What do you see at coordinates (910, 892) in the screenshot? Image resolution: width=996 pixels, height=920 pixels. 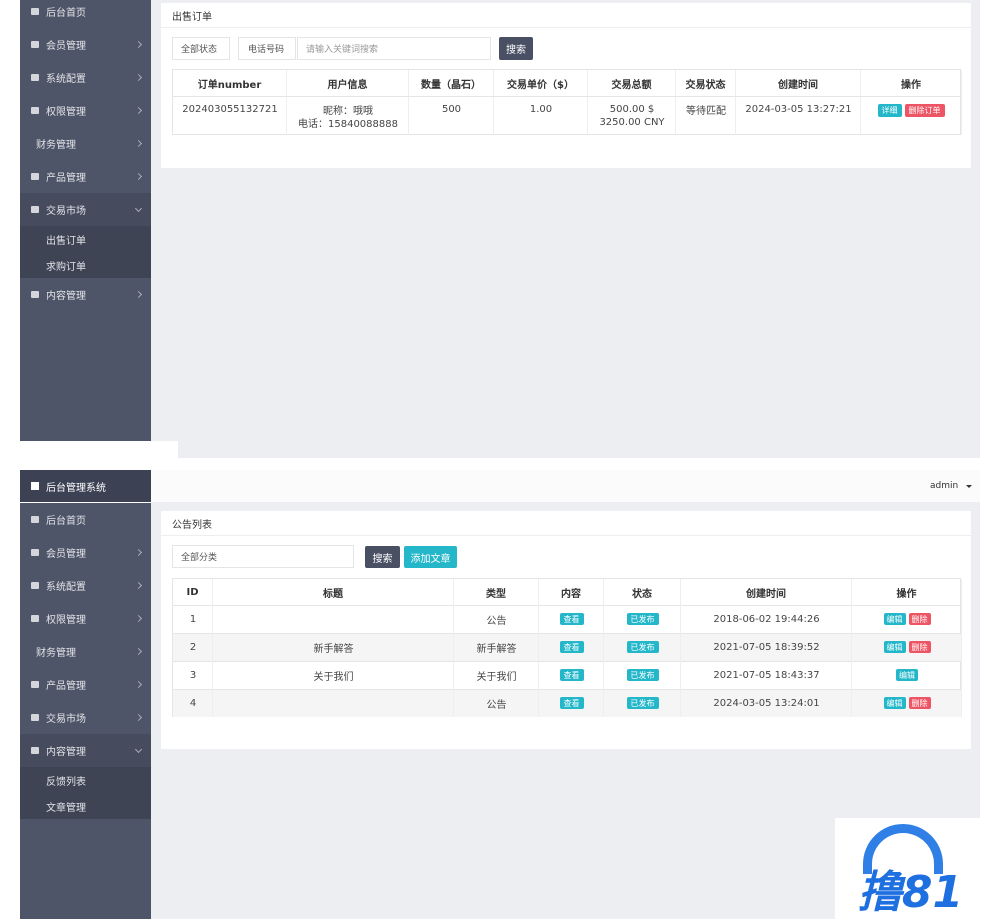 I see `watermark-text: 撸81` at bounding box center [910, 892].